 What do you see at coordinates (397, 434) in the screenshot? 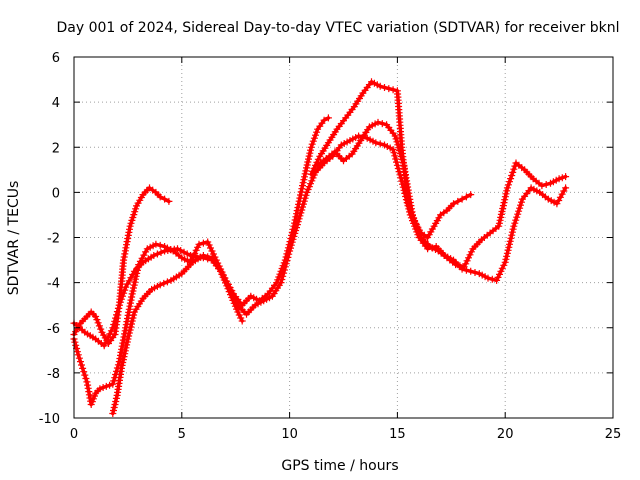
I see `x-tick-label: 15` at bounding box center [397, 434].